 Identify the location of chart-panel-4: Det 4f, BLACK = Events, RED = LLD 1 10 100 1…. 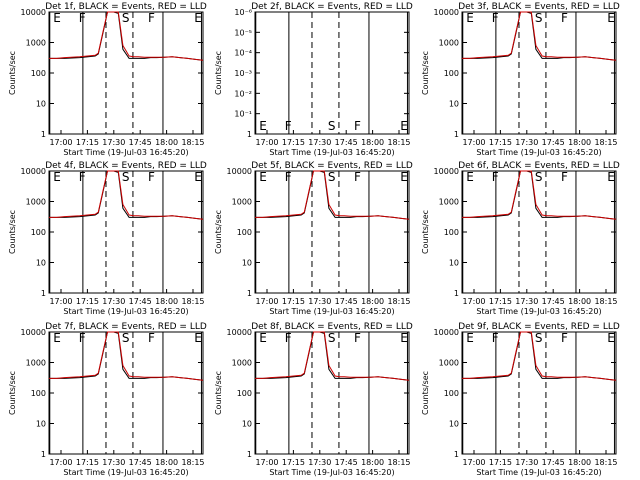
(107, 238).